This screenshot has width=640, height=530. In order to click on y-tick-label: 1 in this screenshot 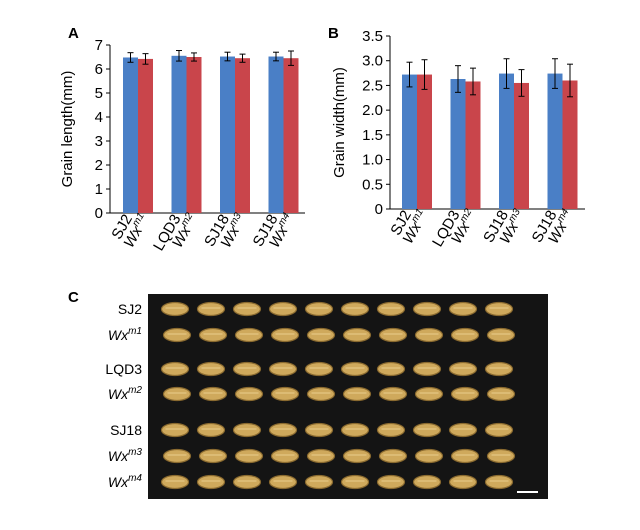, I will do `click(99, 189)`.